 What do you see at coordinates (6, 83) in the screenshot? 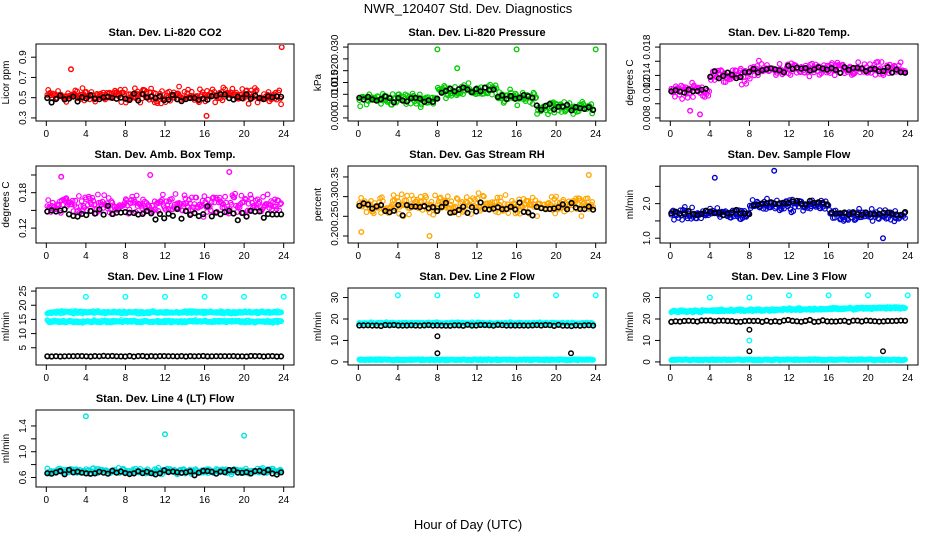
I see `y-axis-label: Licor ppm` at bounding box center [6, 83].